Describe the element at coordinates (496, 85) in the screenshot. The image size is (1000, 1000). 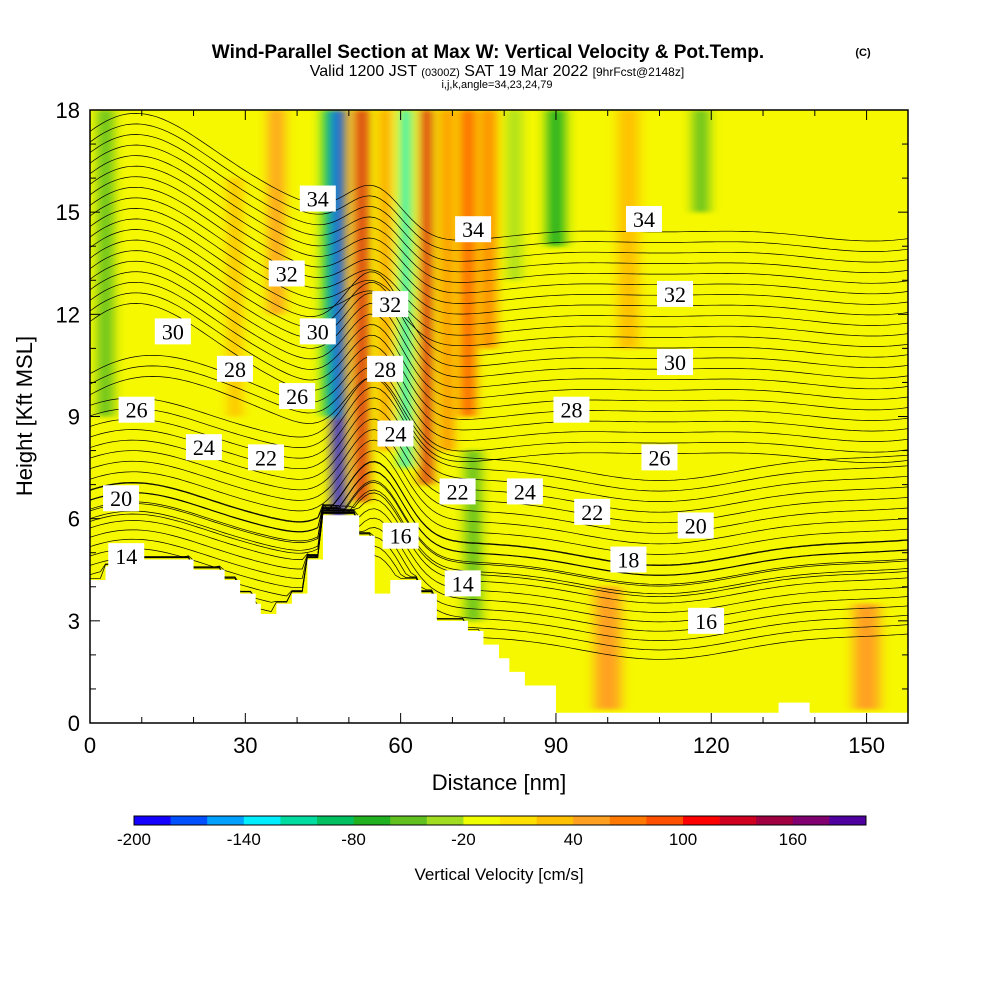
I see `indices-line: i,j,k,angle=34,23,24,79` at that location.